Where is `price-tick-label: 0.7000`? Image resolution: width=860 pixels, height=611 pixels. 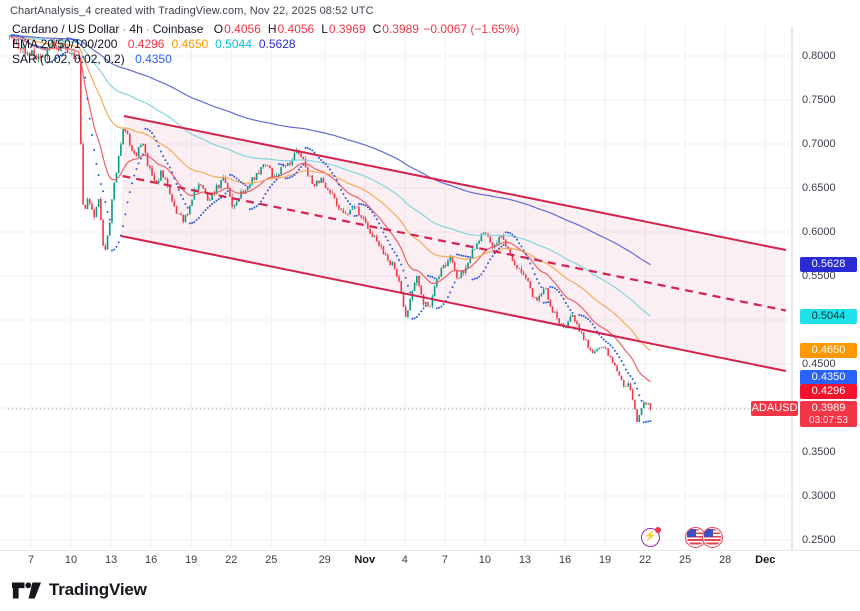
price-tick-label: 0.7000 is located at coordinates (819, 143).